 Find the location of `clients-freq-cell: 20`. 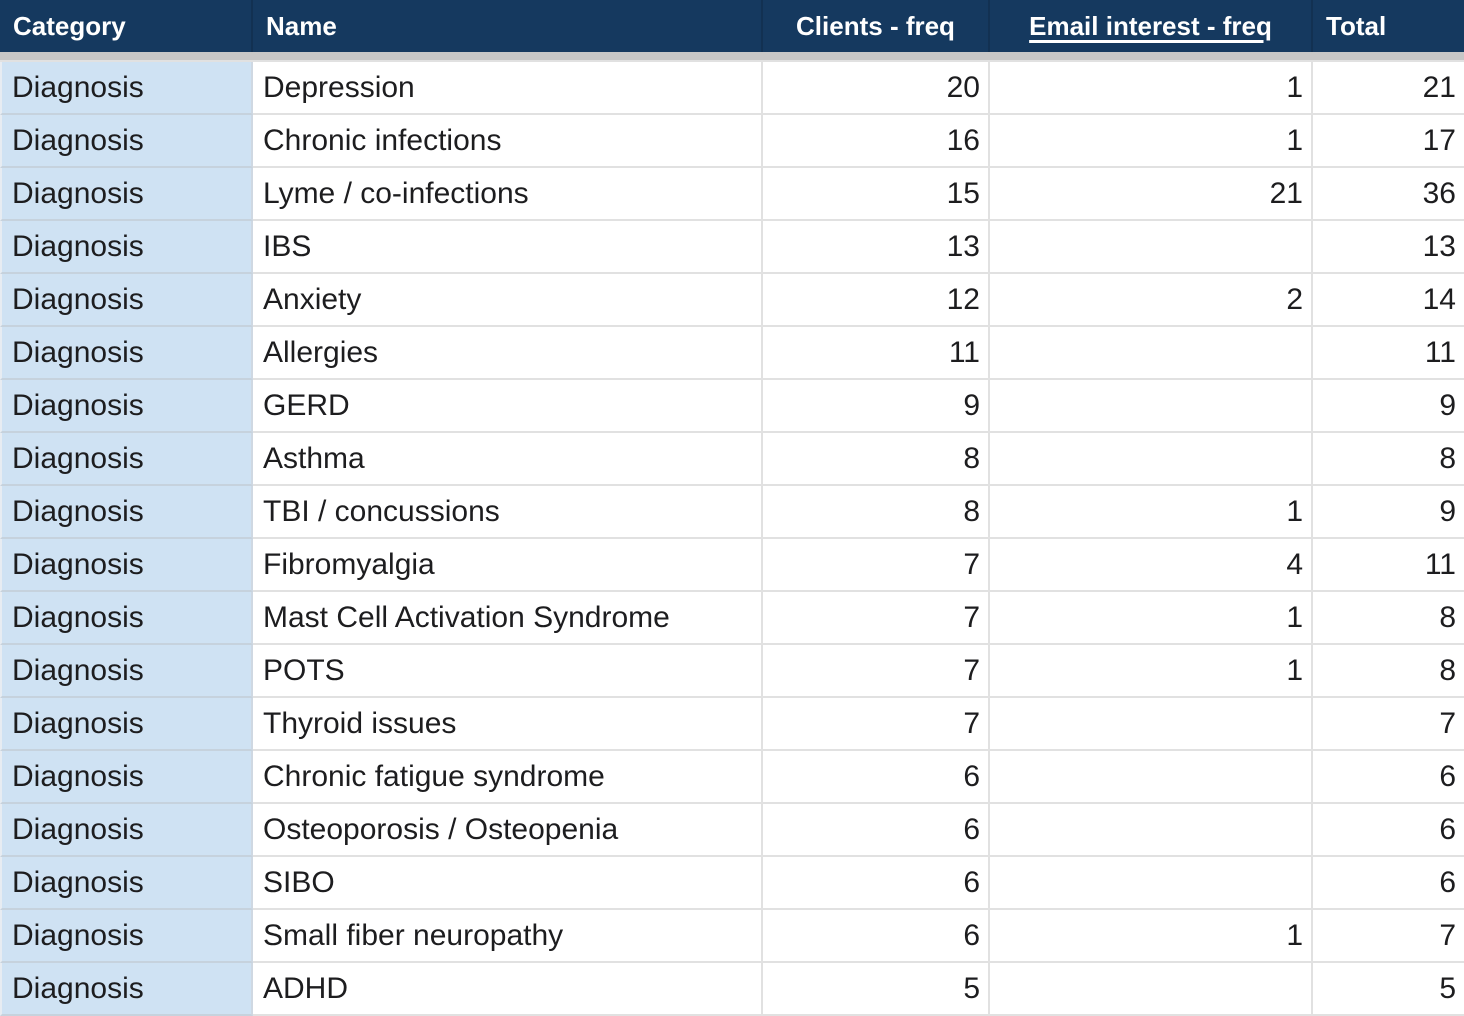

clients-freq-cell: 20 is located at coordinates (876, 88).